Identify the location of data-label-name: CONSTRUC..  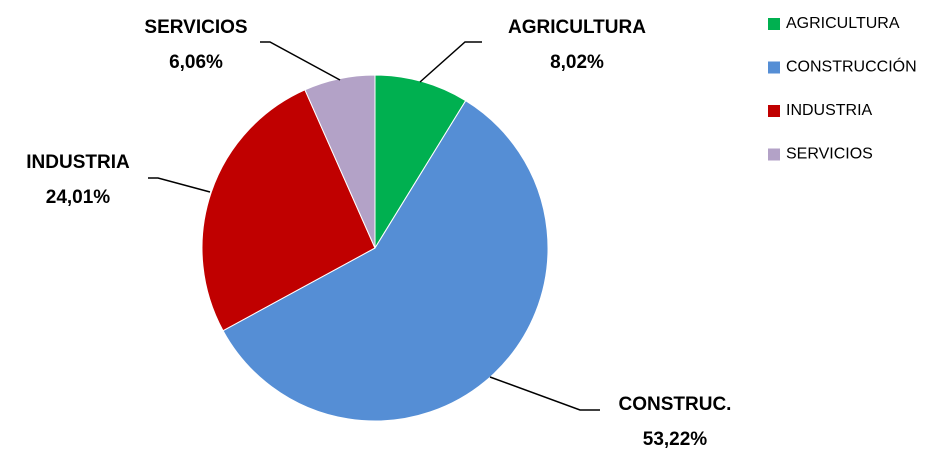
(675, 404).